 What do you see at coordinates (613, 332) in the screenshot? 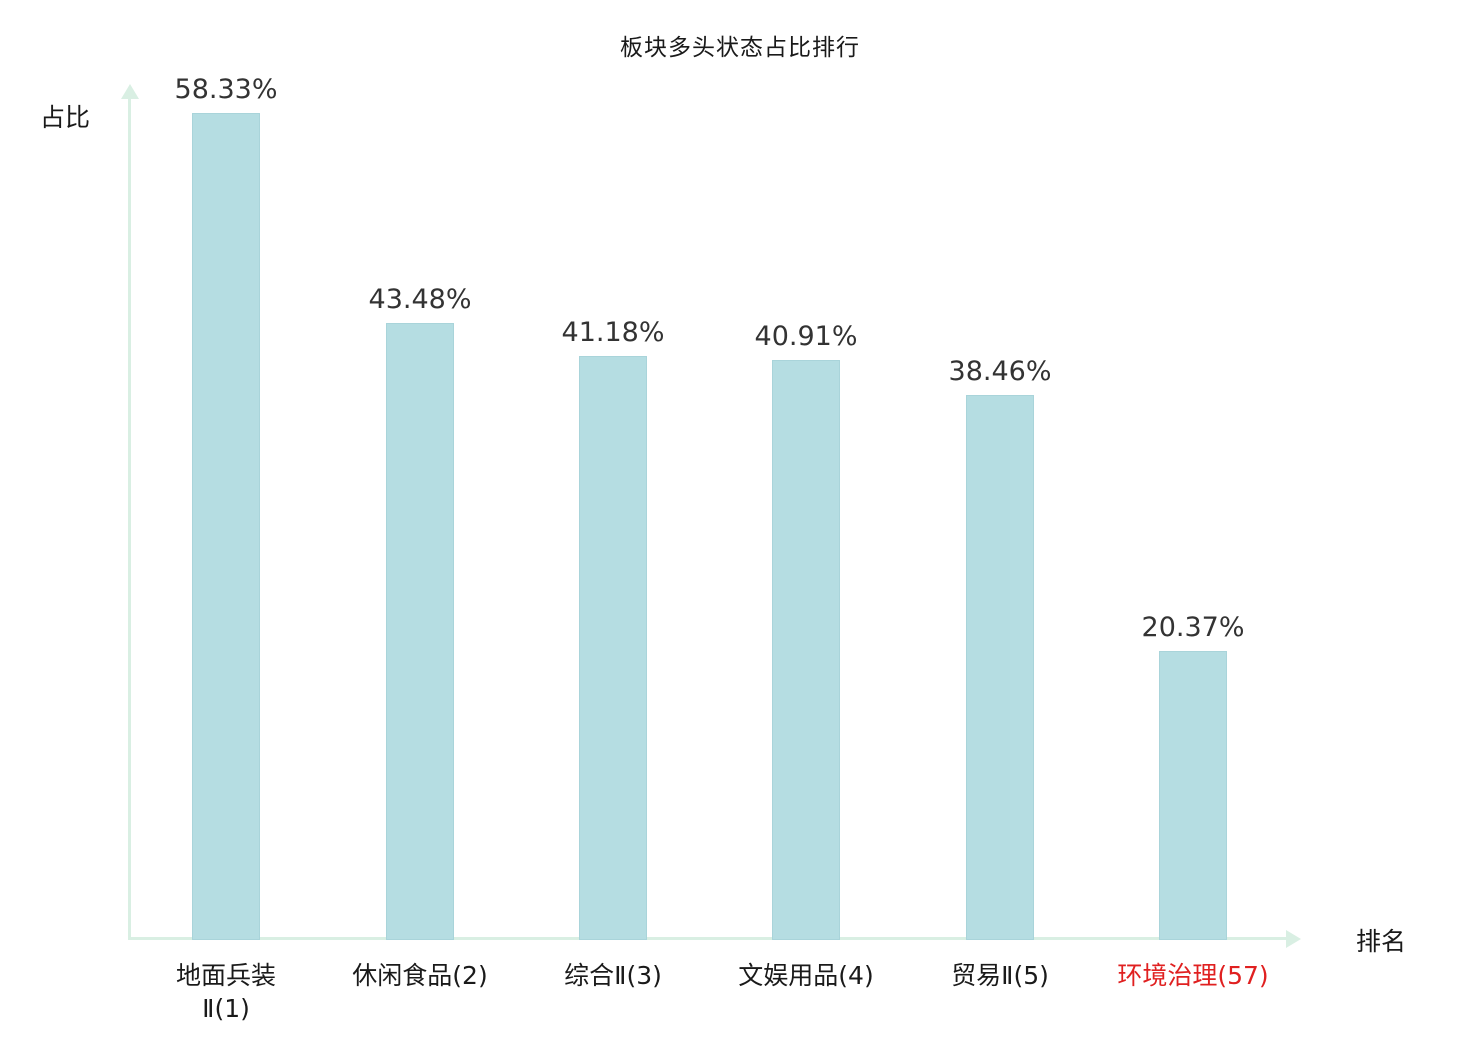
I see `bar-value-label: 41.18%` at bounding box center [613, 332].